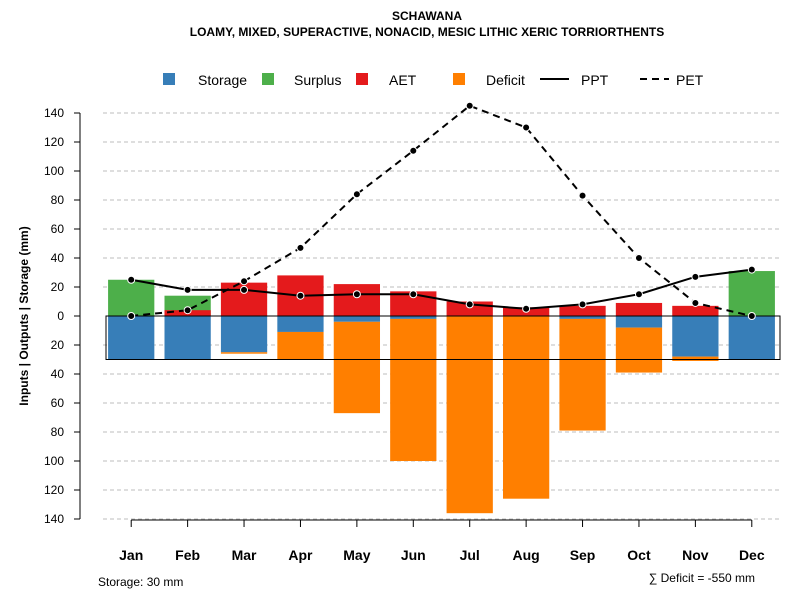 This screenshot has height=600, width=800. What do you see at coordinates (702, 578) in the screenshot?
I see `deficit-footnote: ∑ Deficit = -550 mm` at bounding box center [702, 578].